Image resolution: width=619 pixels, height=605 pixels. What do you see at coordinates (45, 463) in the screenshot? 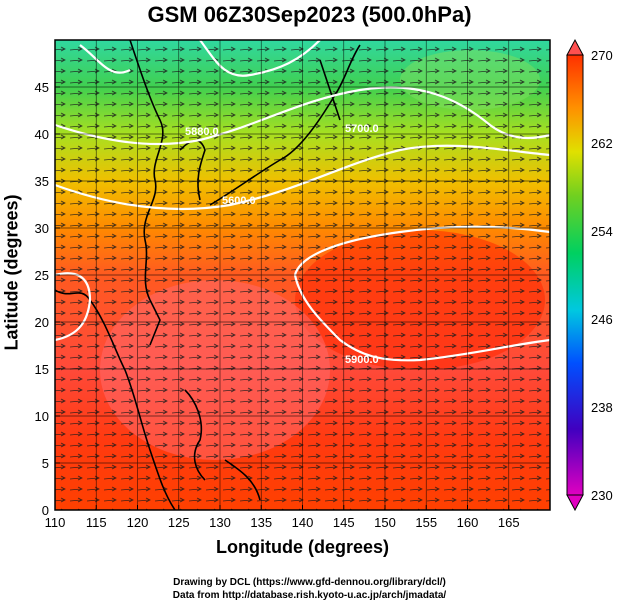
I see `y-tick-label: 5` at bounding box center [45, 463].